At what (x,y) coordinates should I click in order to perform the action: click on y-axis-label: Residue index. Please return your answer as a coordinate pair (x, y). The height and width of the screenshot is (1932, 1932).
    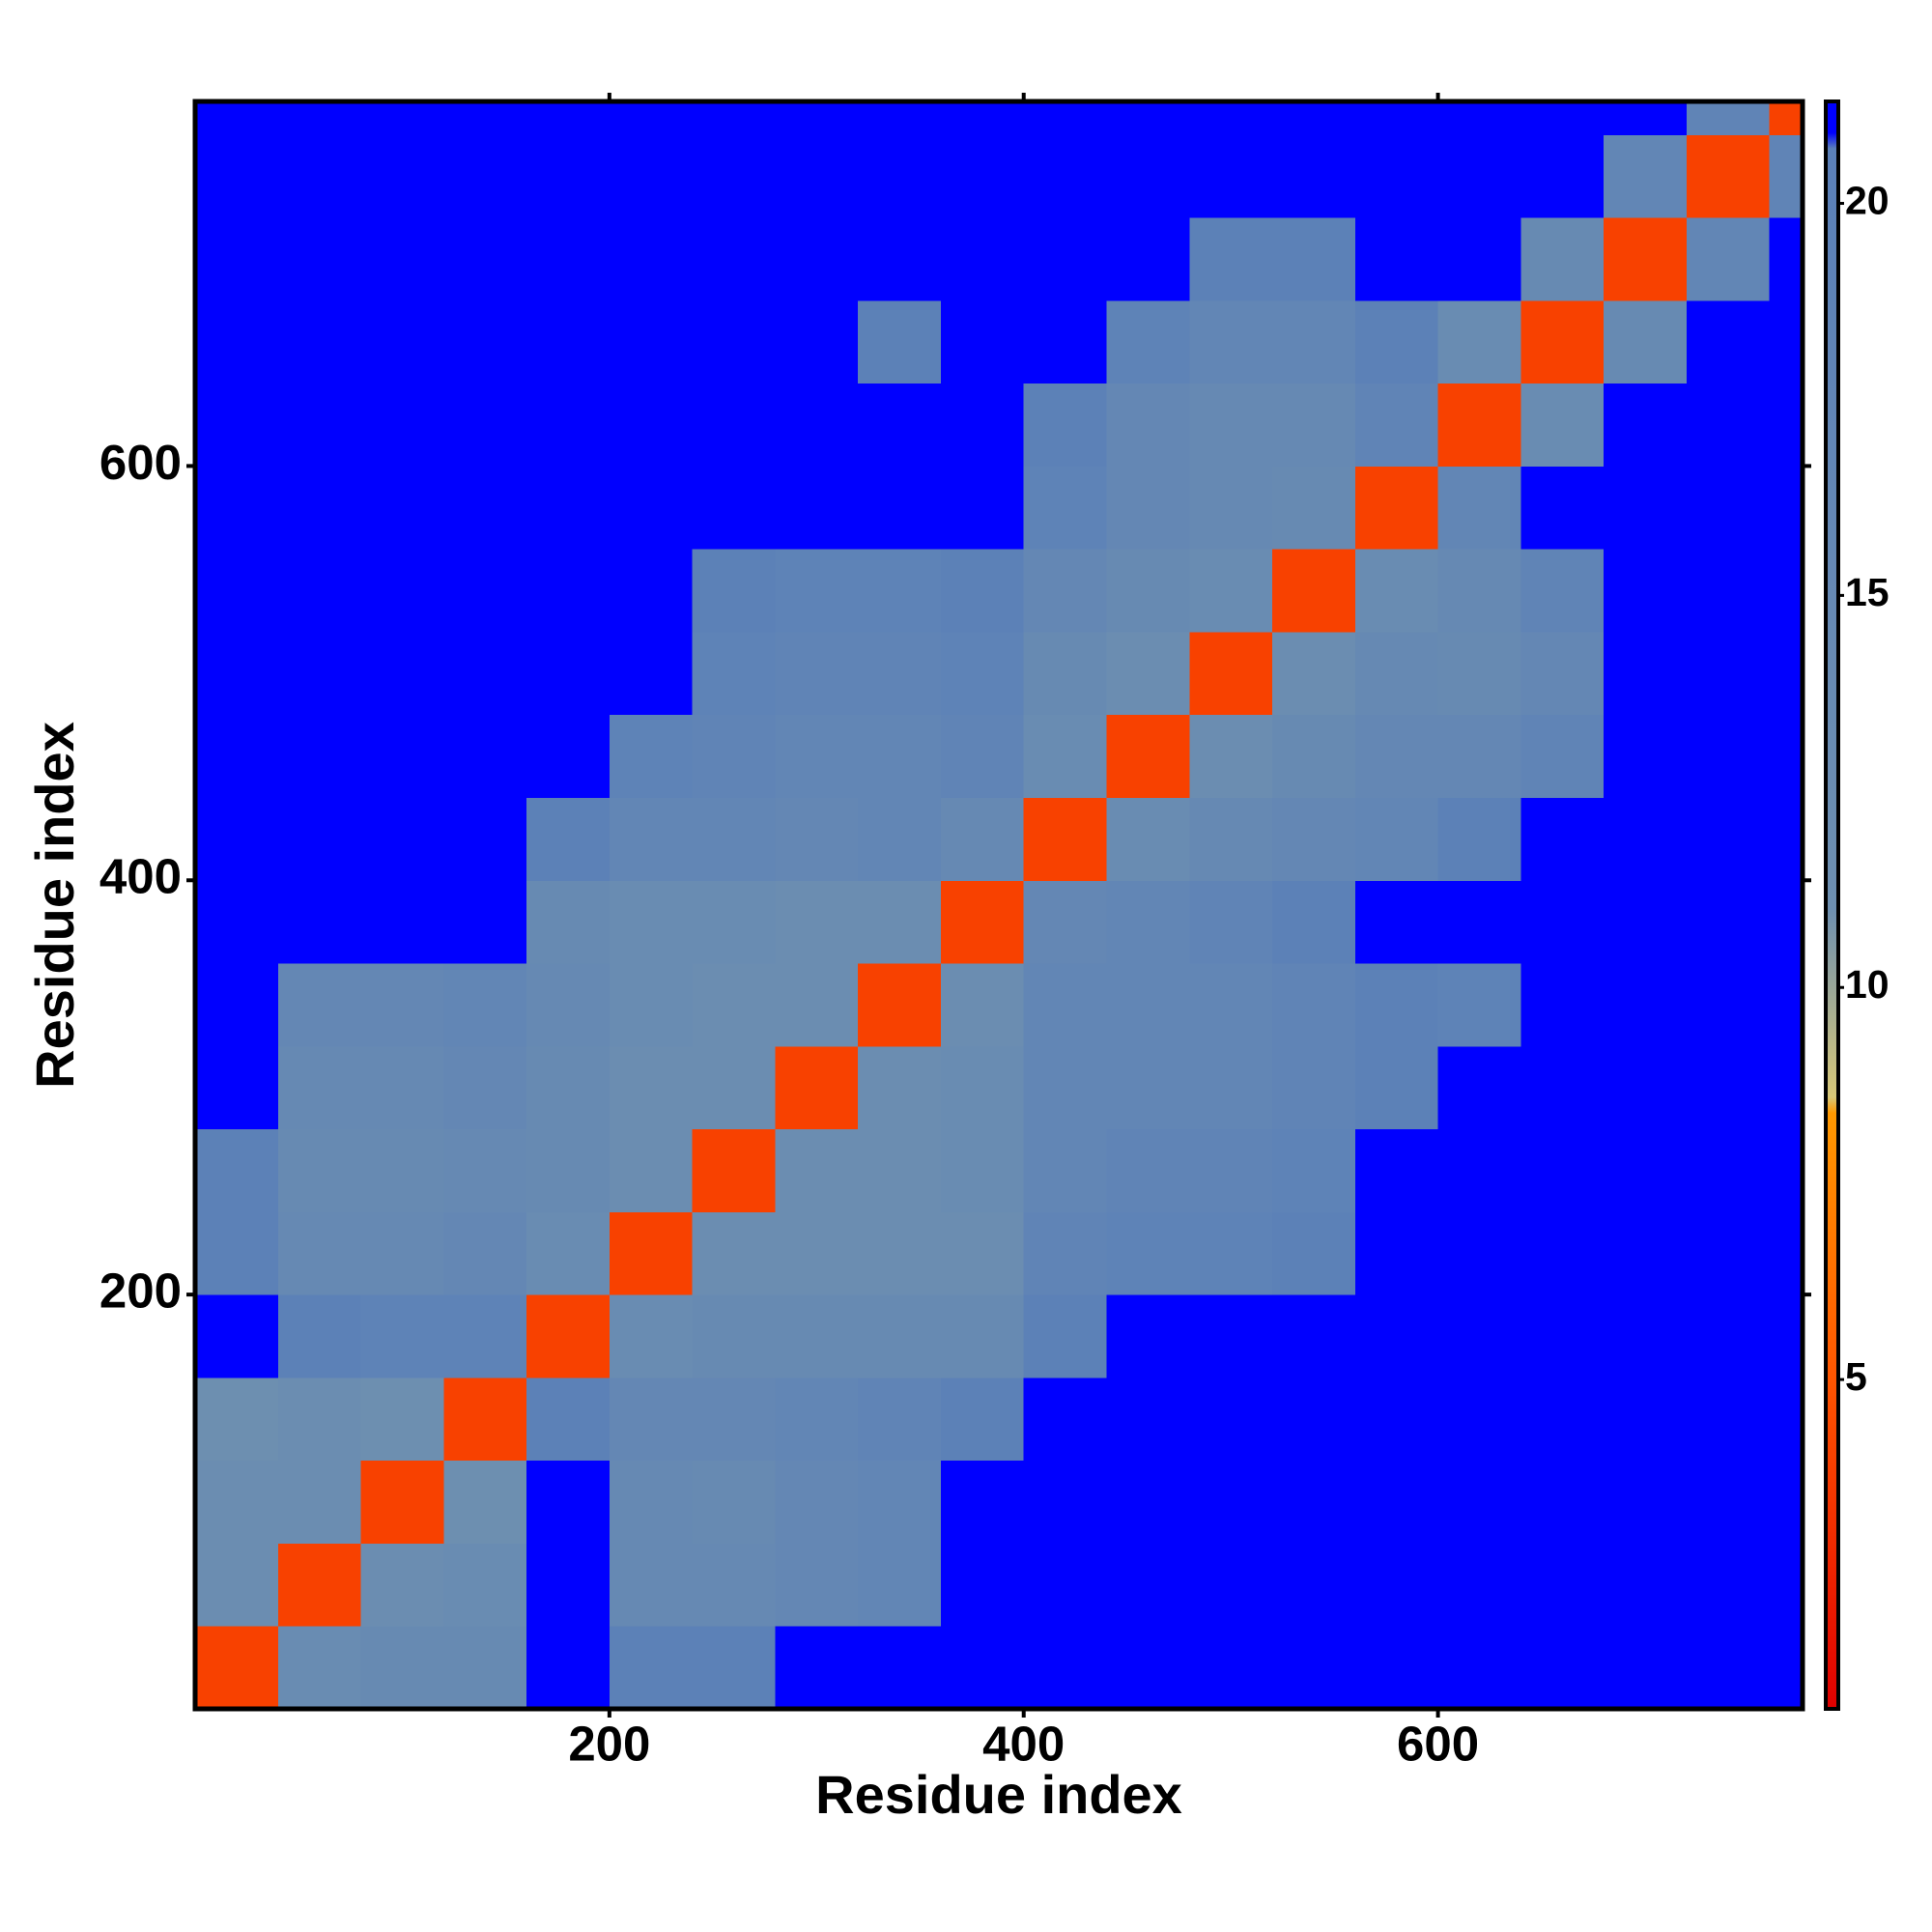
    Looking at the image, I should click on (54, 905).